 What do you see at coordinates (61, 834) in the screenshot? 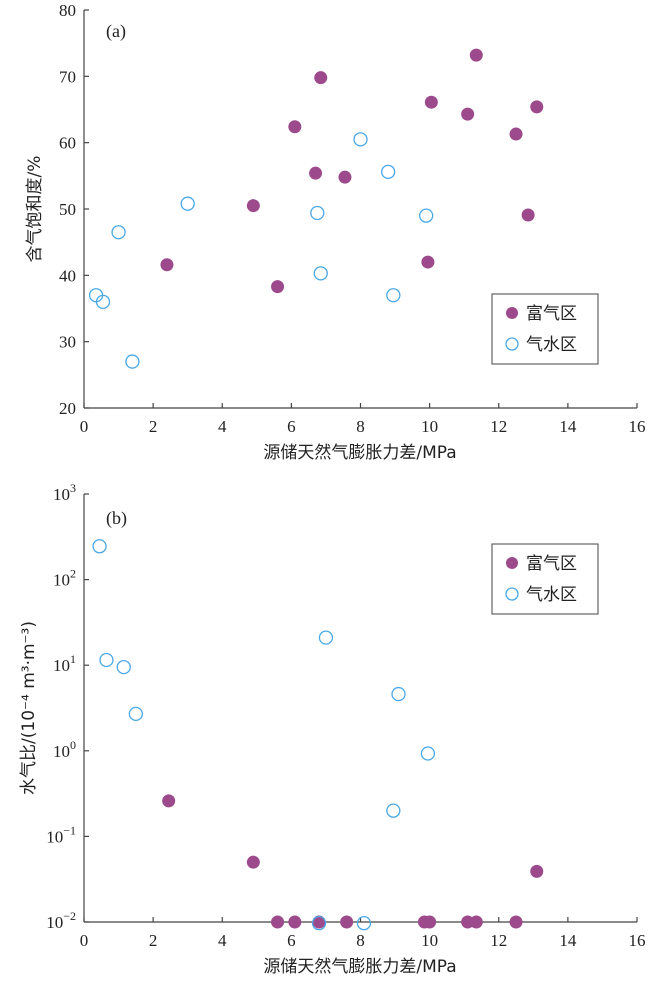
I see `chart-b-y-tick-label: 10⁻¹` at bounding box center [61, 834].